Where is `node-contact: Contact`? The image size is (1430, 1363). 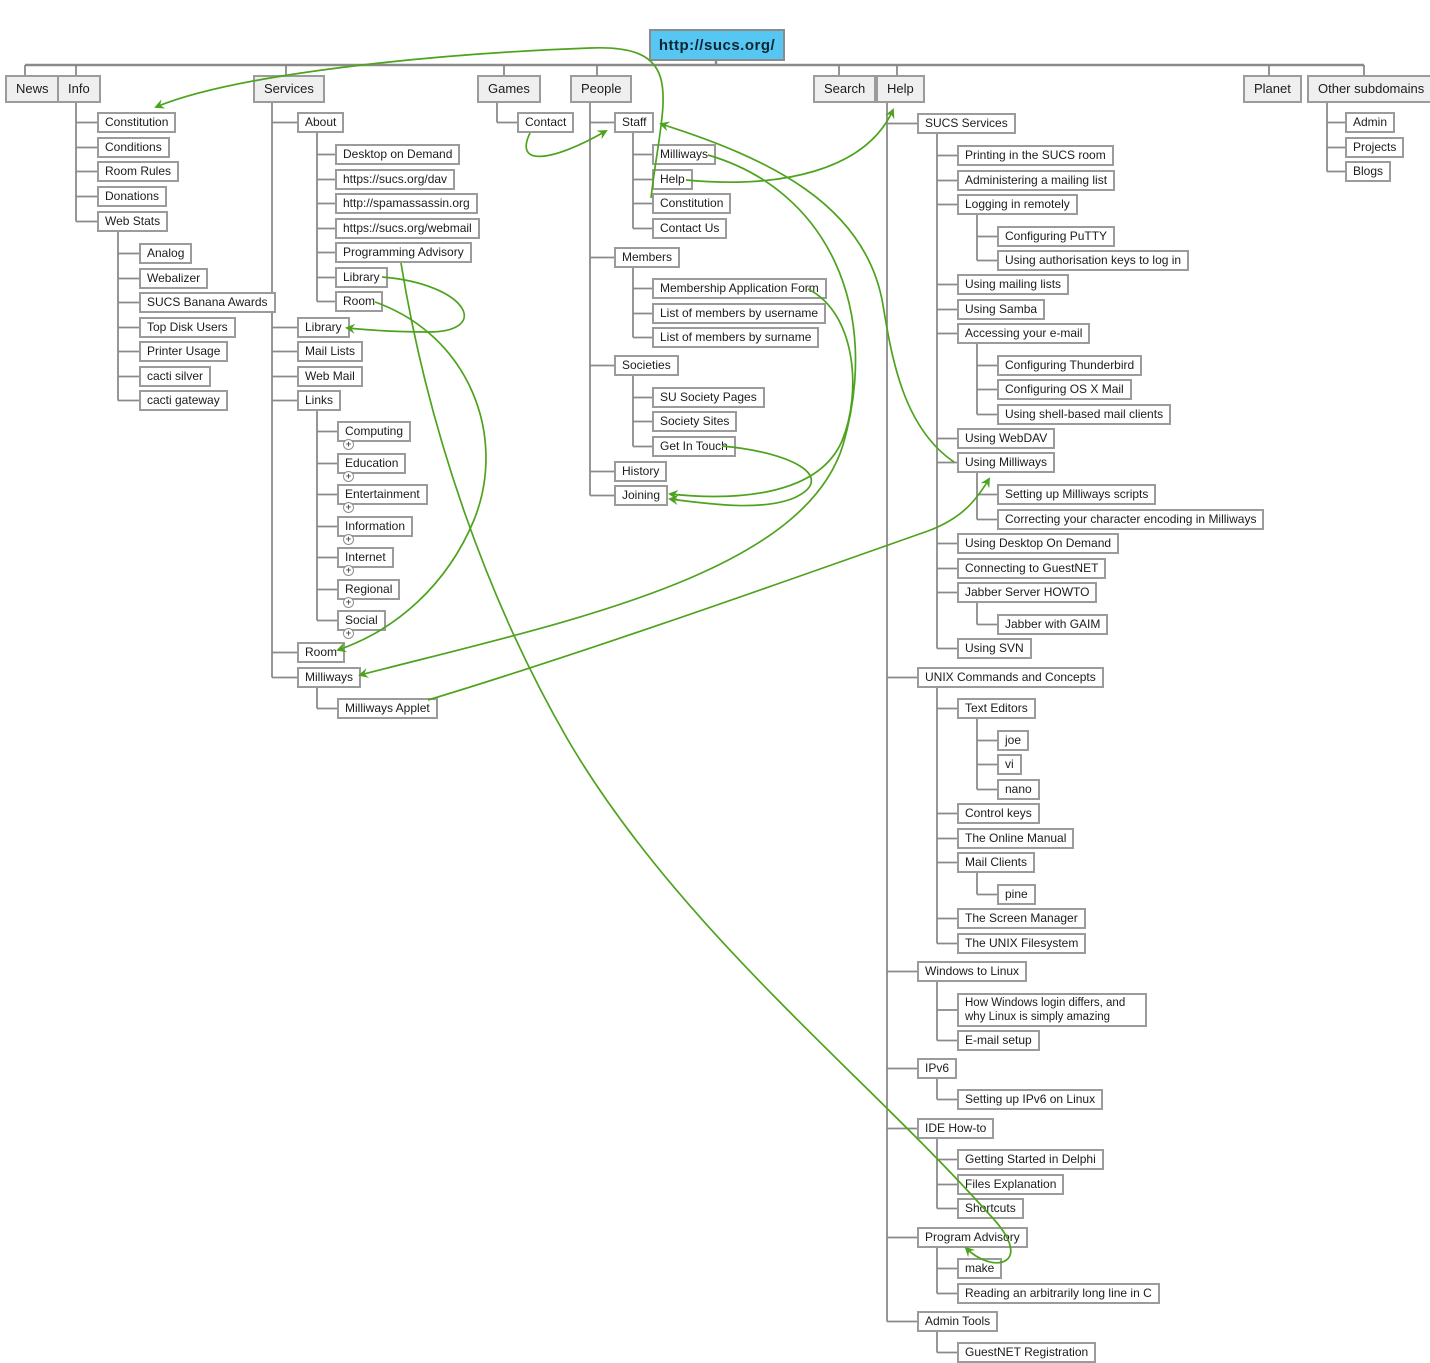
node-contact: Contact is located at coordinates (546, 122).